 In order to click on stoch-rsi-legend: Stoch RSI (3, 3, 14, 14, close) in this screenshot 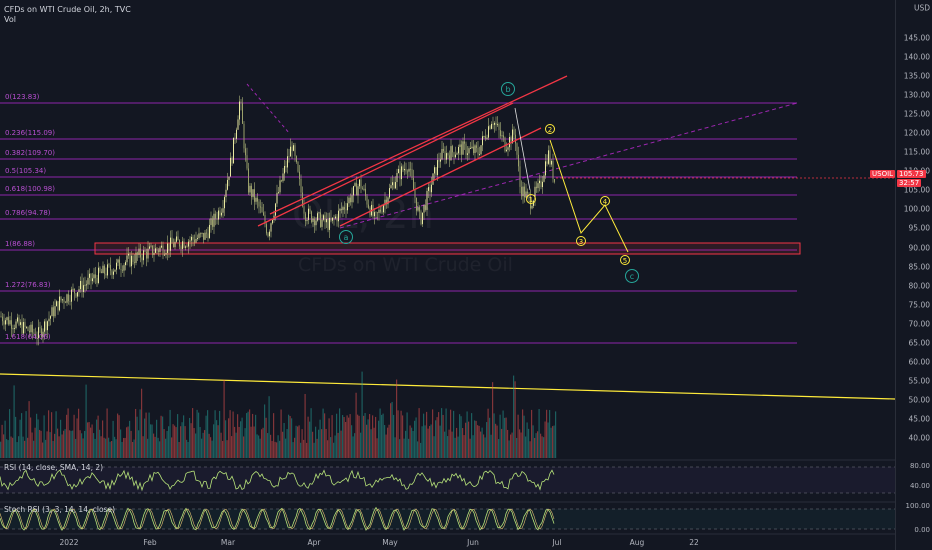, I will do `click(59, 509)`.